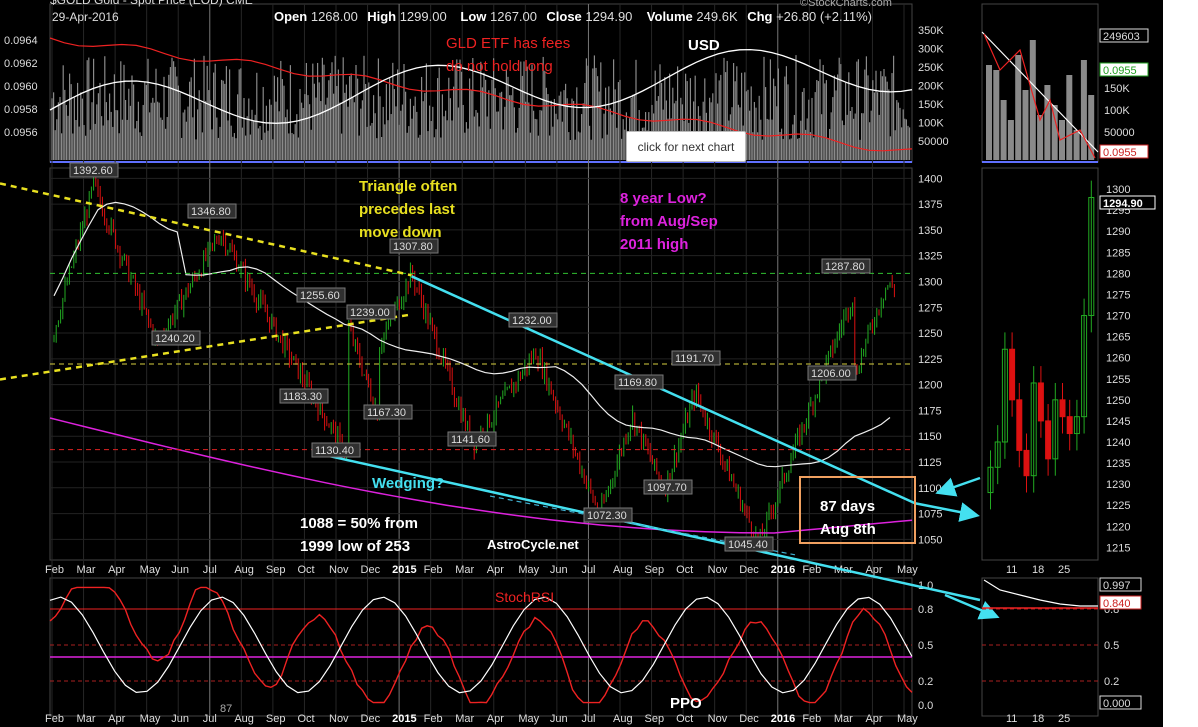 The image size is (1198, 727). Describe the element at coordinates (180, 719) in the screenshot. I see `x-tick-label: Jun` at that location.